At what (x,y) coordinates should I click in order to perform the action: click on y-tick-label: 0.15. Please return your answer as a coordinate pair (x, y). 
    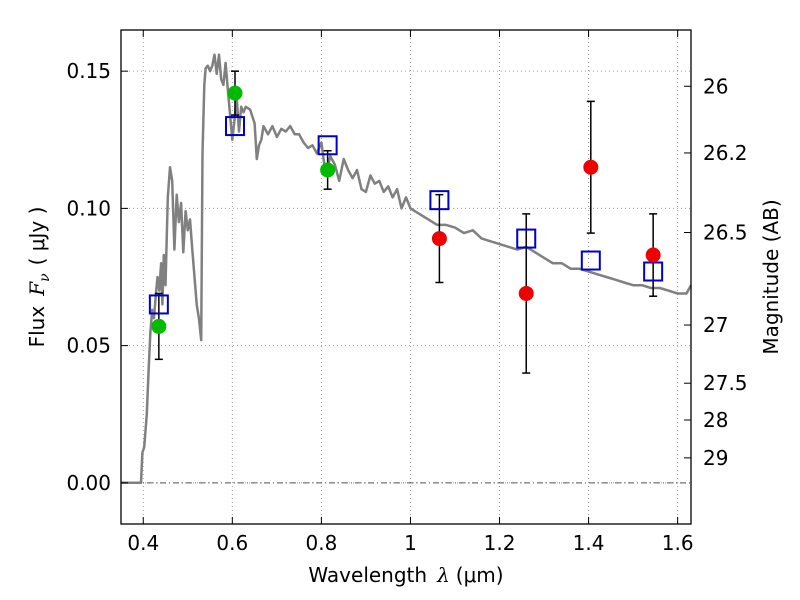
    Looking at the image, I should click on (88, 71).